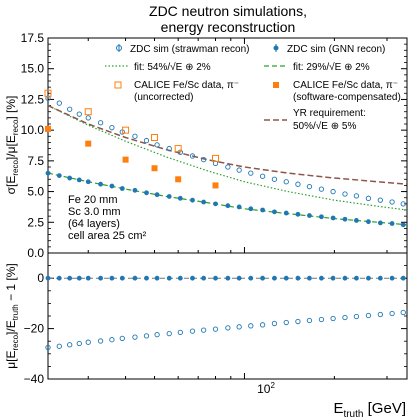  I want to click on legend-entry-calice-uncorrected: CALICE Fe/Sc data, π⁻ (uncorrected), so click(176, 91).